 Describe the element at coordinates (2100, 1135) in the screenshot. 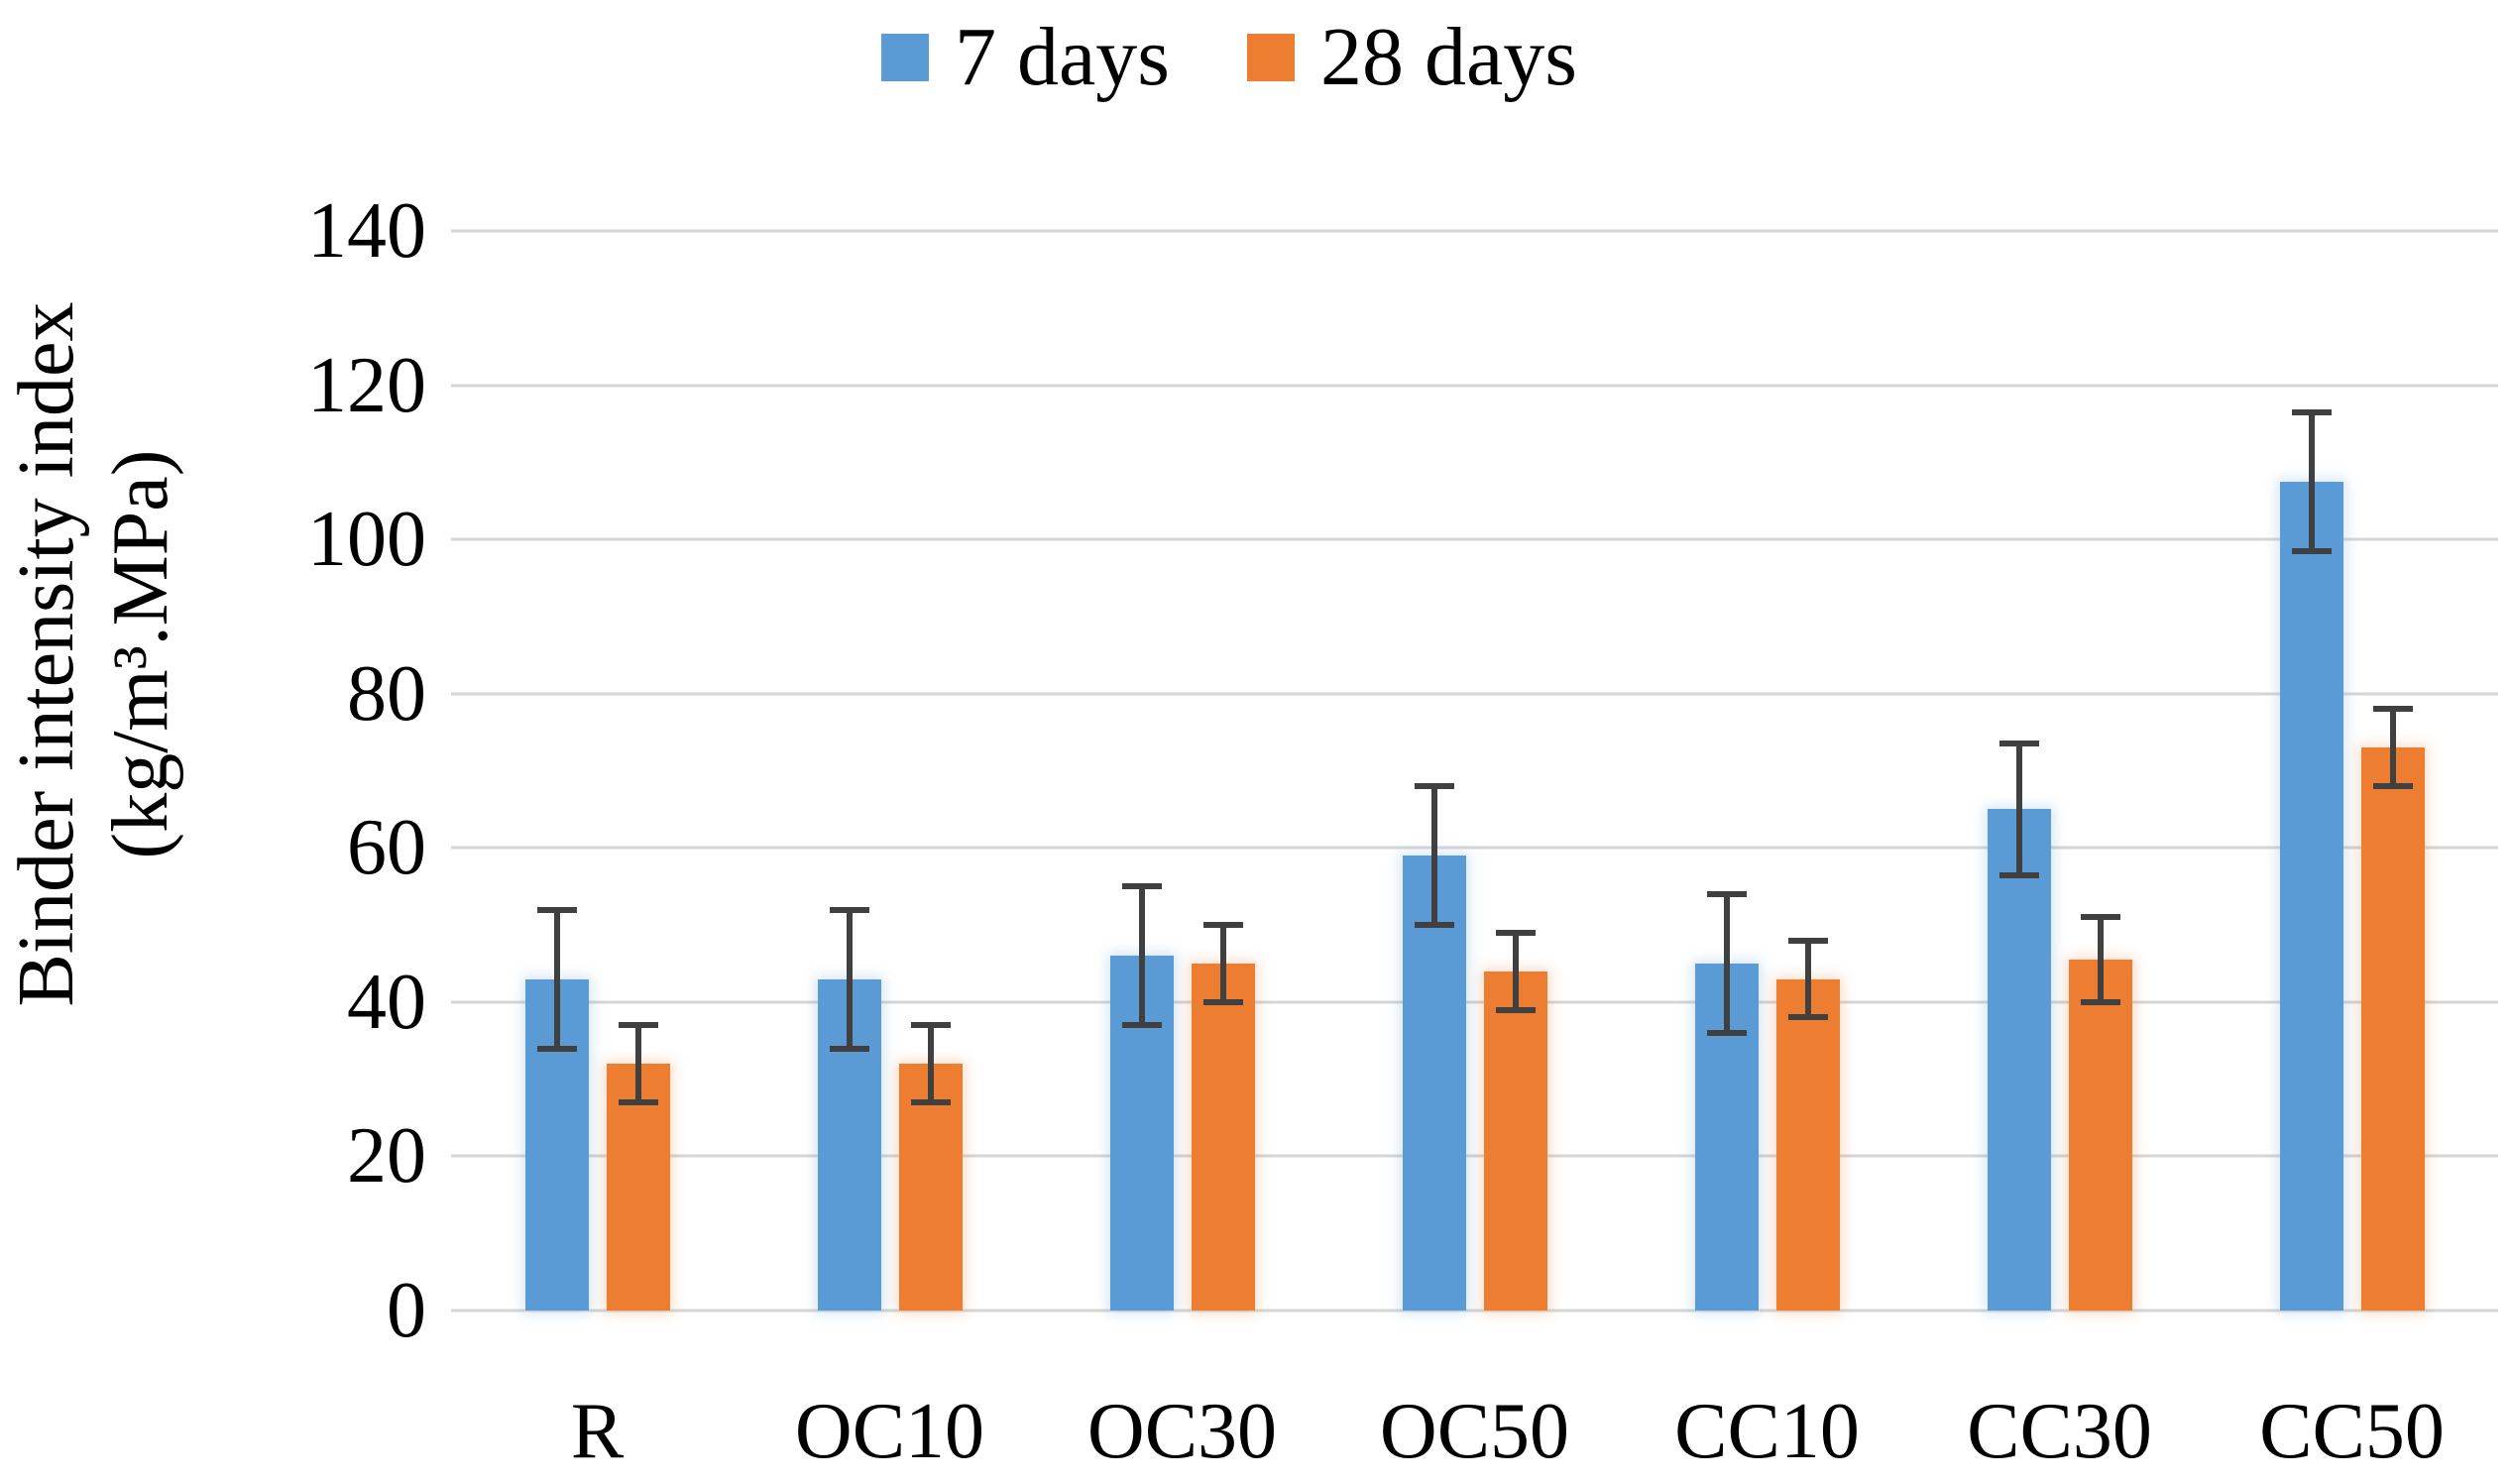

I see `bar-28-days-CC30` at that location.